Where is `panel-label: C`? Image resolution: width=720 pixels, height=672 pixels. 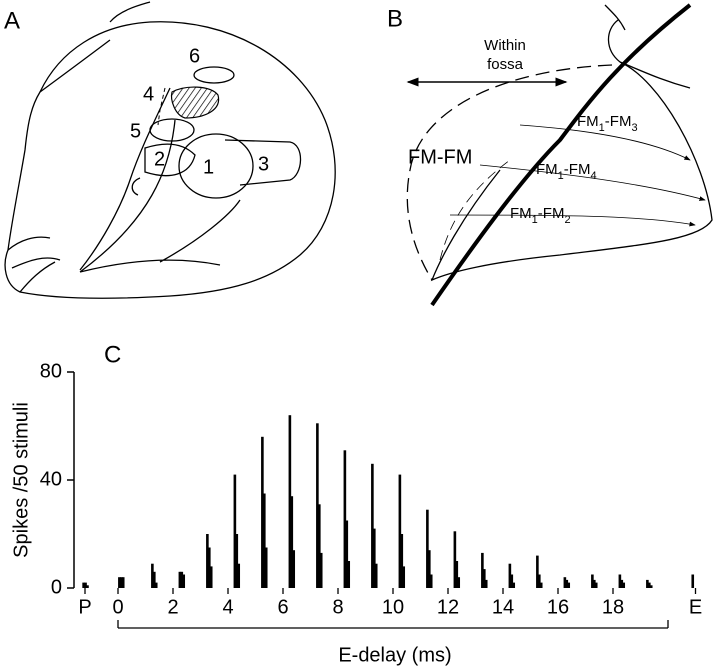 panel-label: C is located at coordinates (112, 354).